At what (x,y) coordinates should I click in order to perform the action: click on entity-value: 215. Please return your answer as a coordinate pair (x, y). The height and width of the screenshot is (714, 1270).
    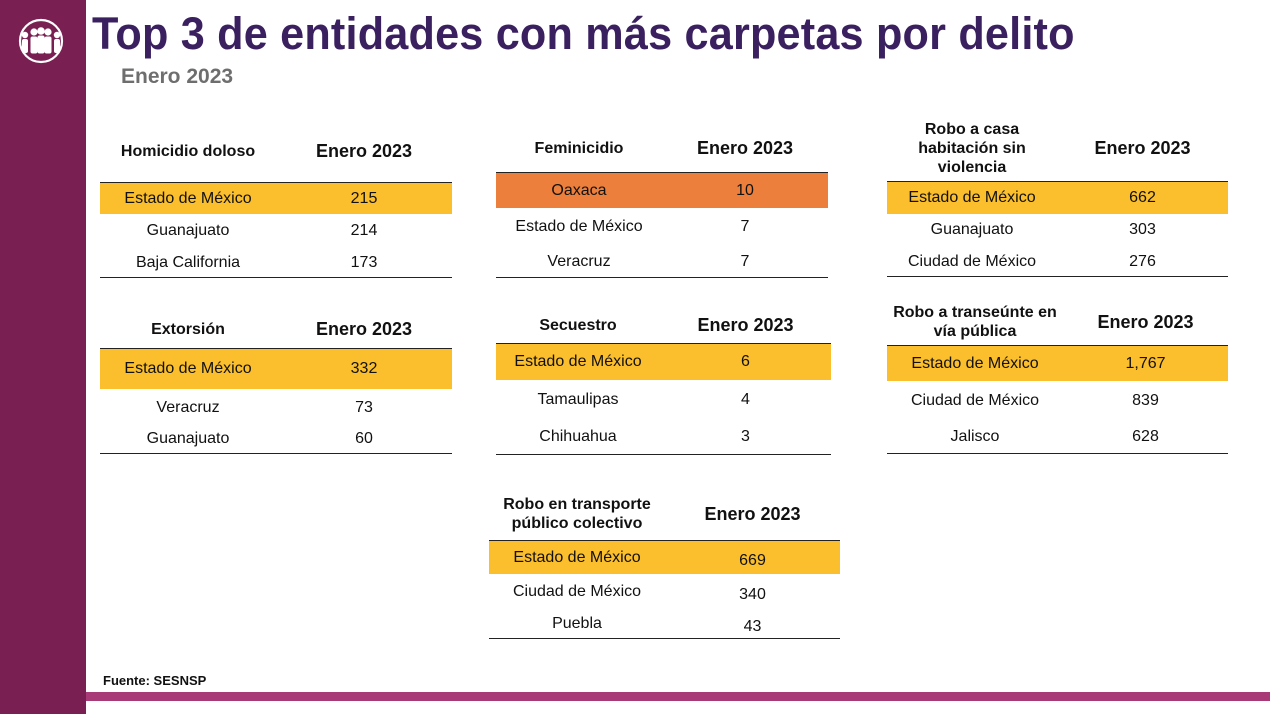
    Looking at the image, I should click on (364, 198).